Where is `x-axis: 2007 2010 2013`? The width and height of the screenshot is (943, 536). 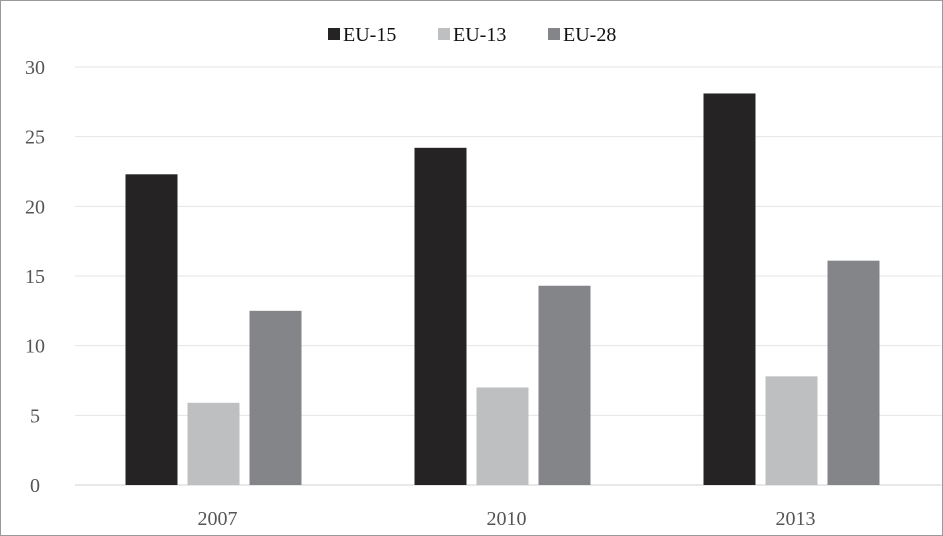
x-axis: 2007 2010 2013 is located at coordinates (507, 519).